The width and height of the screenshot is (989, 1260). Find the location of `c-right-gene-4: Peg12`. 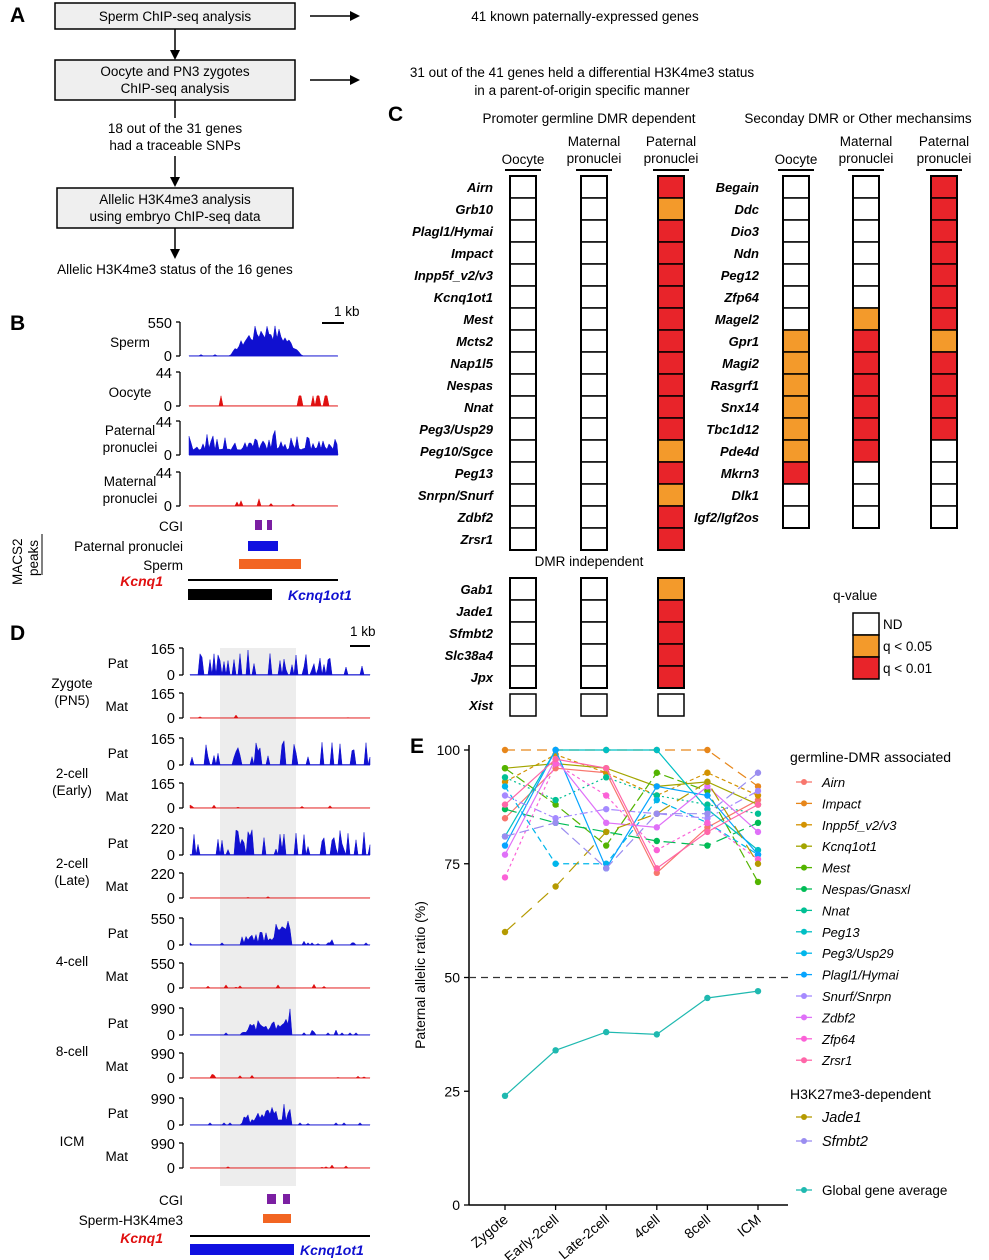

c-right-gene-4: Peg12 is located at coordinates (740, 275).